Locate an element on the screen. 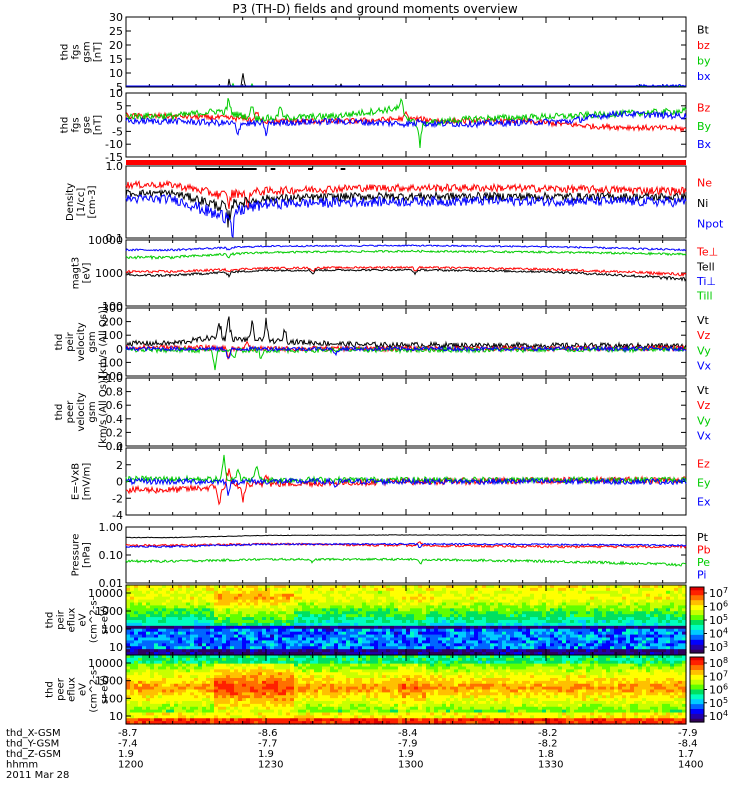  panel-ylabel: [nT] is located at coordinates (98, 52).